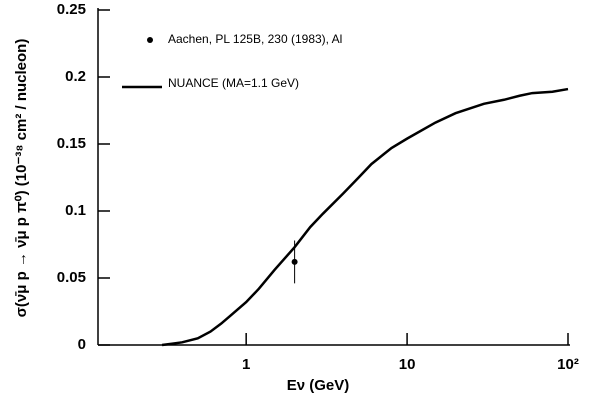 The image size is (592, 404). I want to click on legend-label: NUANCE (MA=1.1 GeV), so click(233, 83).